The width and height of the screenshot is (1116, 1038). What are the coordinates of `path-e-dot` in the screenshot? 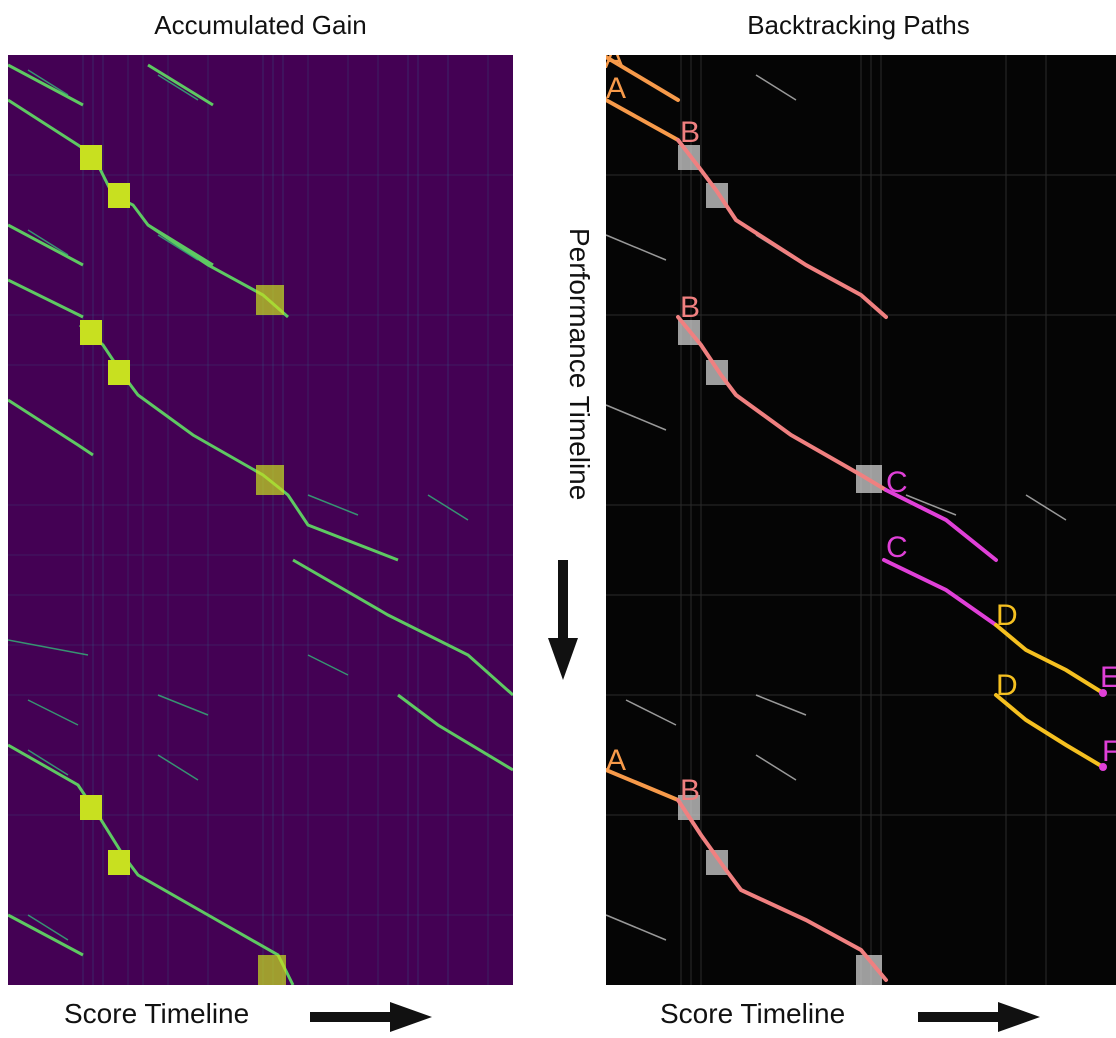 It's located at (1103, 693).